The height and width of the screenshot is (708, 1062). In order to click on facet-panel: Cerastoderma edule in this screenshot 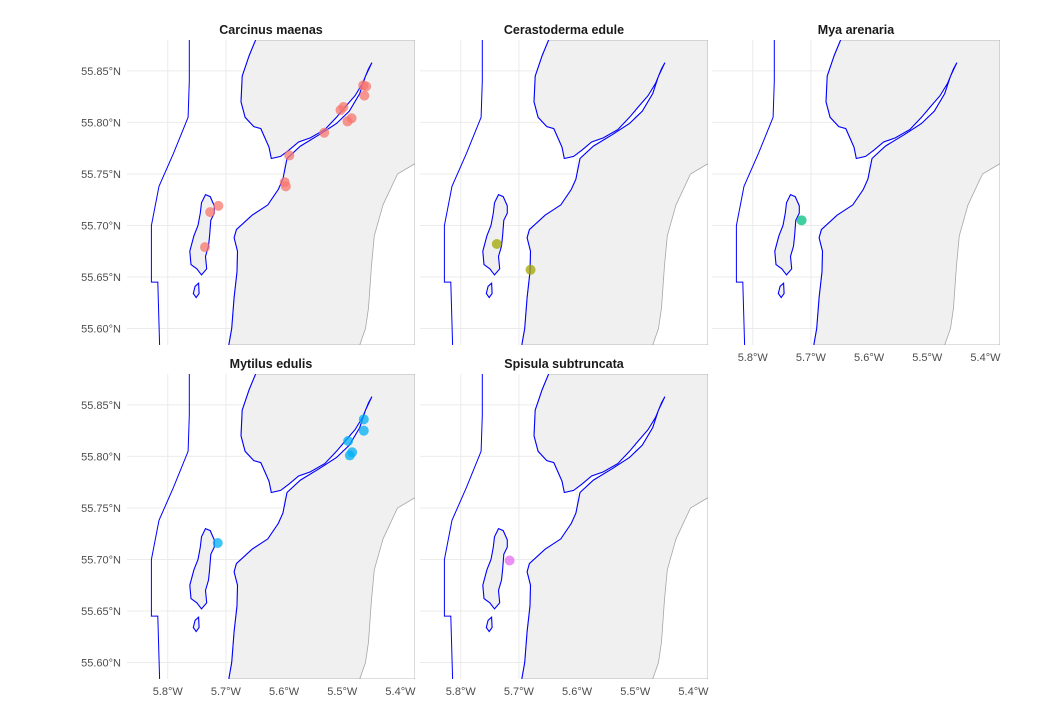, I will do `click(564, 184)`.